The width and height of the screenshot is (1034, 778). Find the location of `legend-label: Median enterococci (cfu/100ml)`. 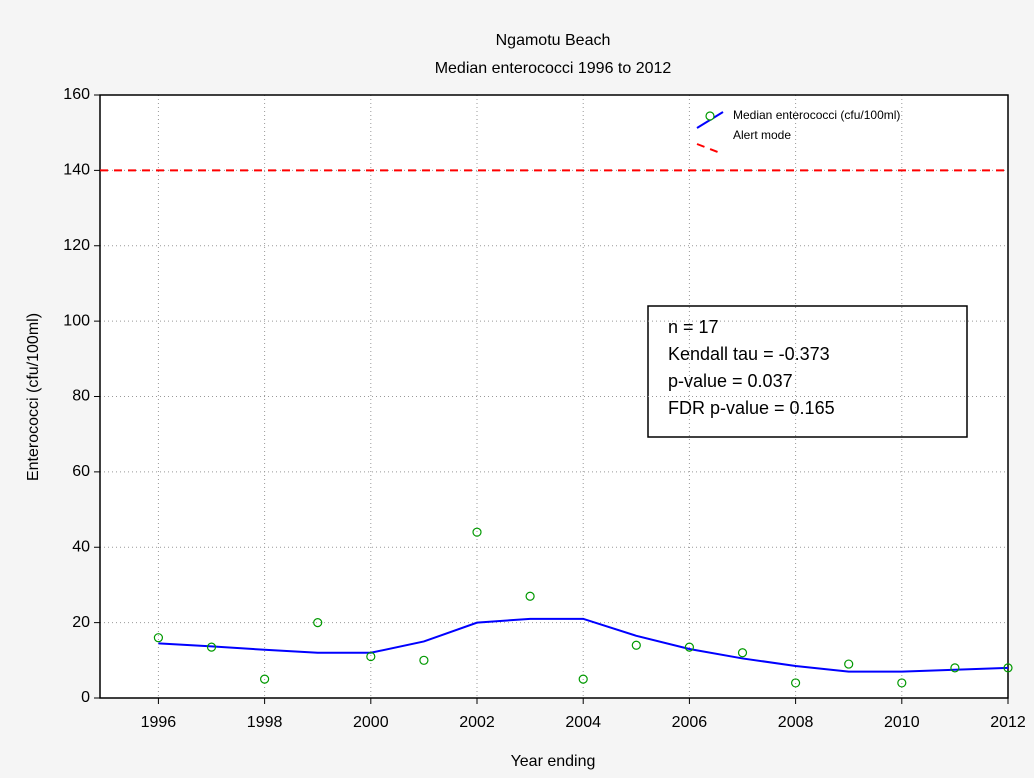

legend-label: Median enterococci (cfu/100ml) is located at coordinates (816, 115).